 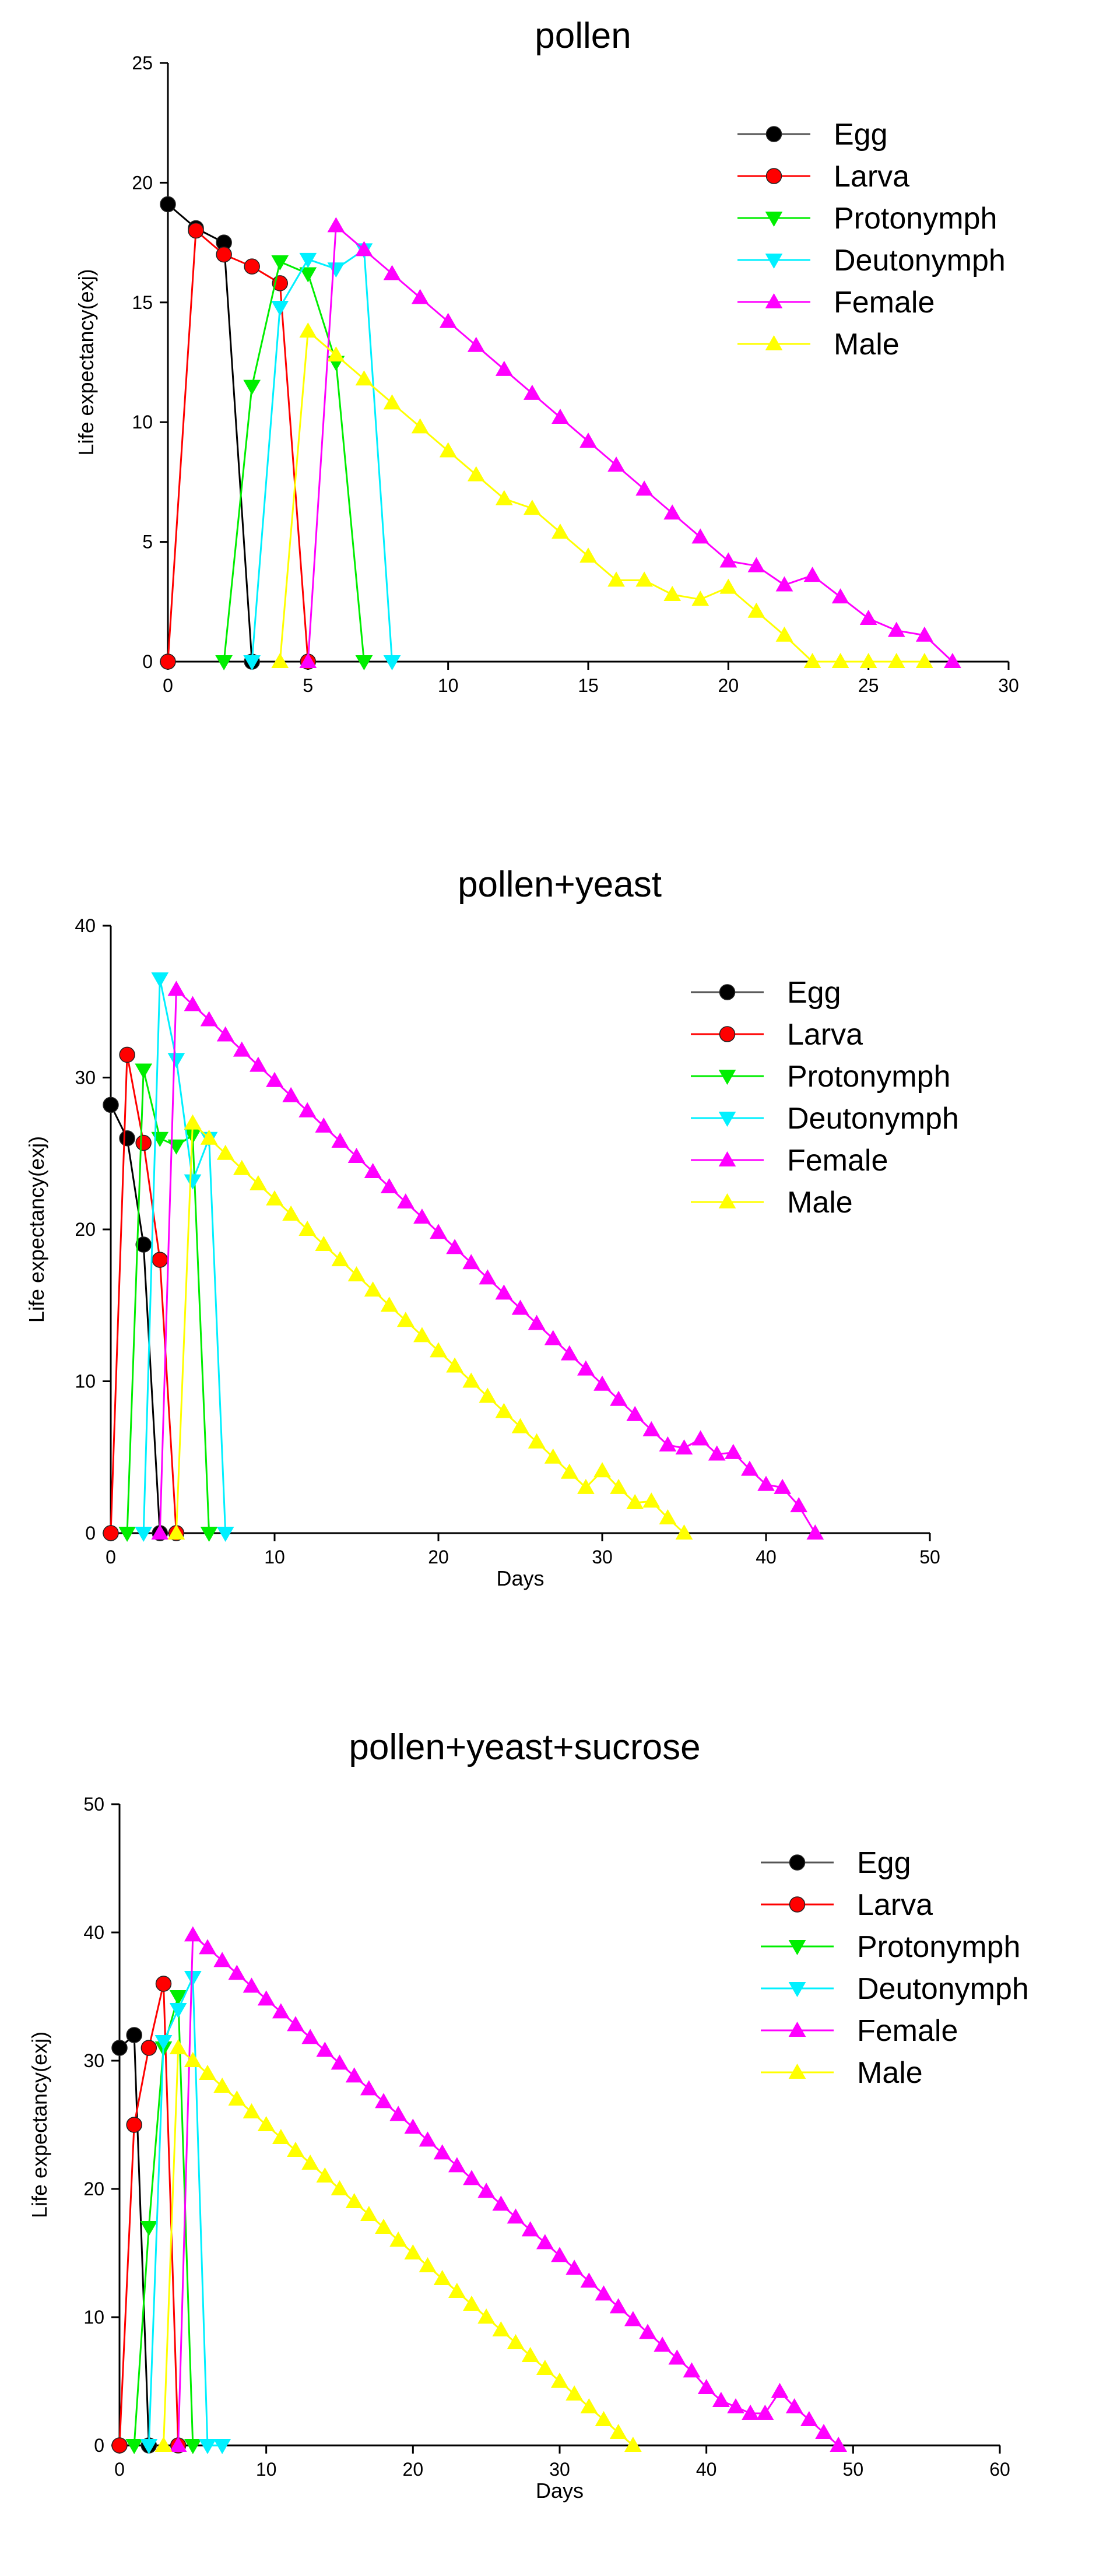 I want to click on x-tick-label: 0, so click(x=120, y=2469).